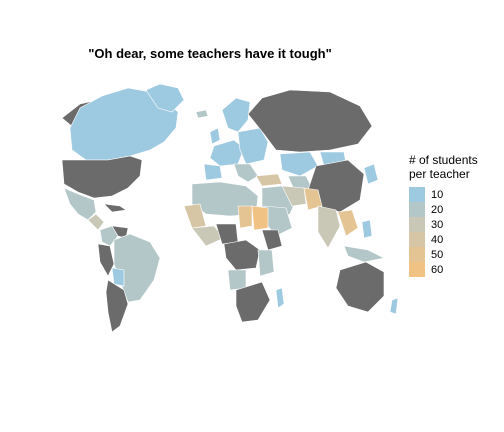 The width and height of the screenshot is (504, 432). What do you see at coordinates (269, 180) in the screenshot?
I see `region-turkey` at bounding box center [269, 180].